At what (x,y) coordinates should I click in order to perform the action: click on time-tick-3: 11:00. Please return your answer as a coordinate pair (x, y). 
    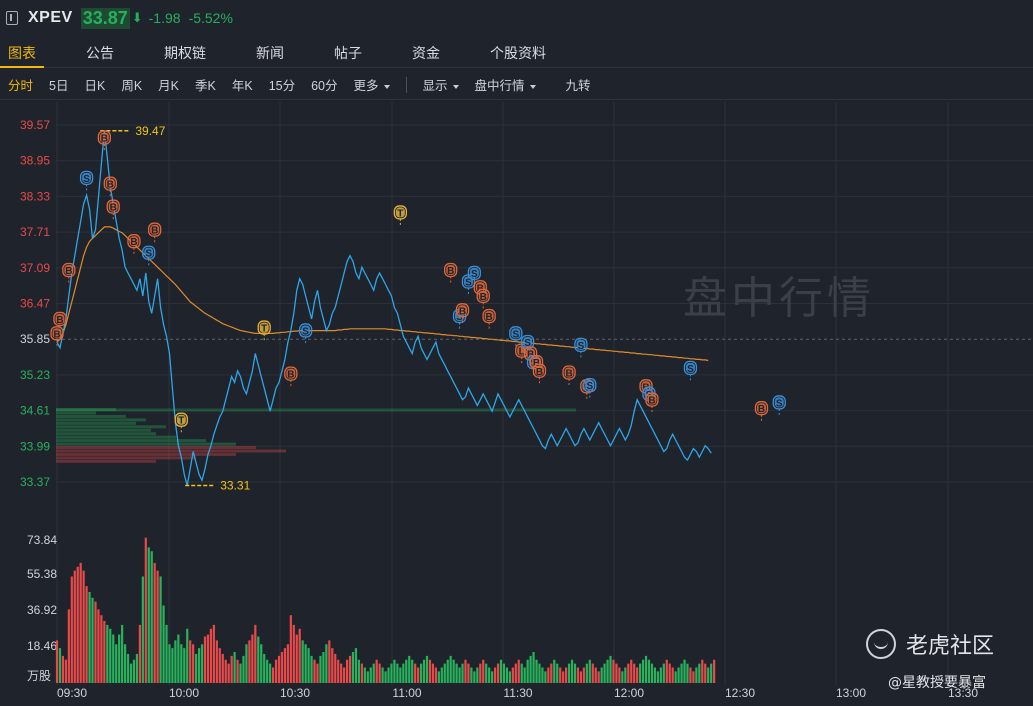
    Looking at the image, I should click on (406, 693).